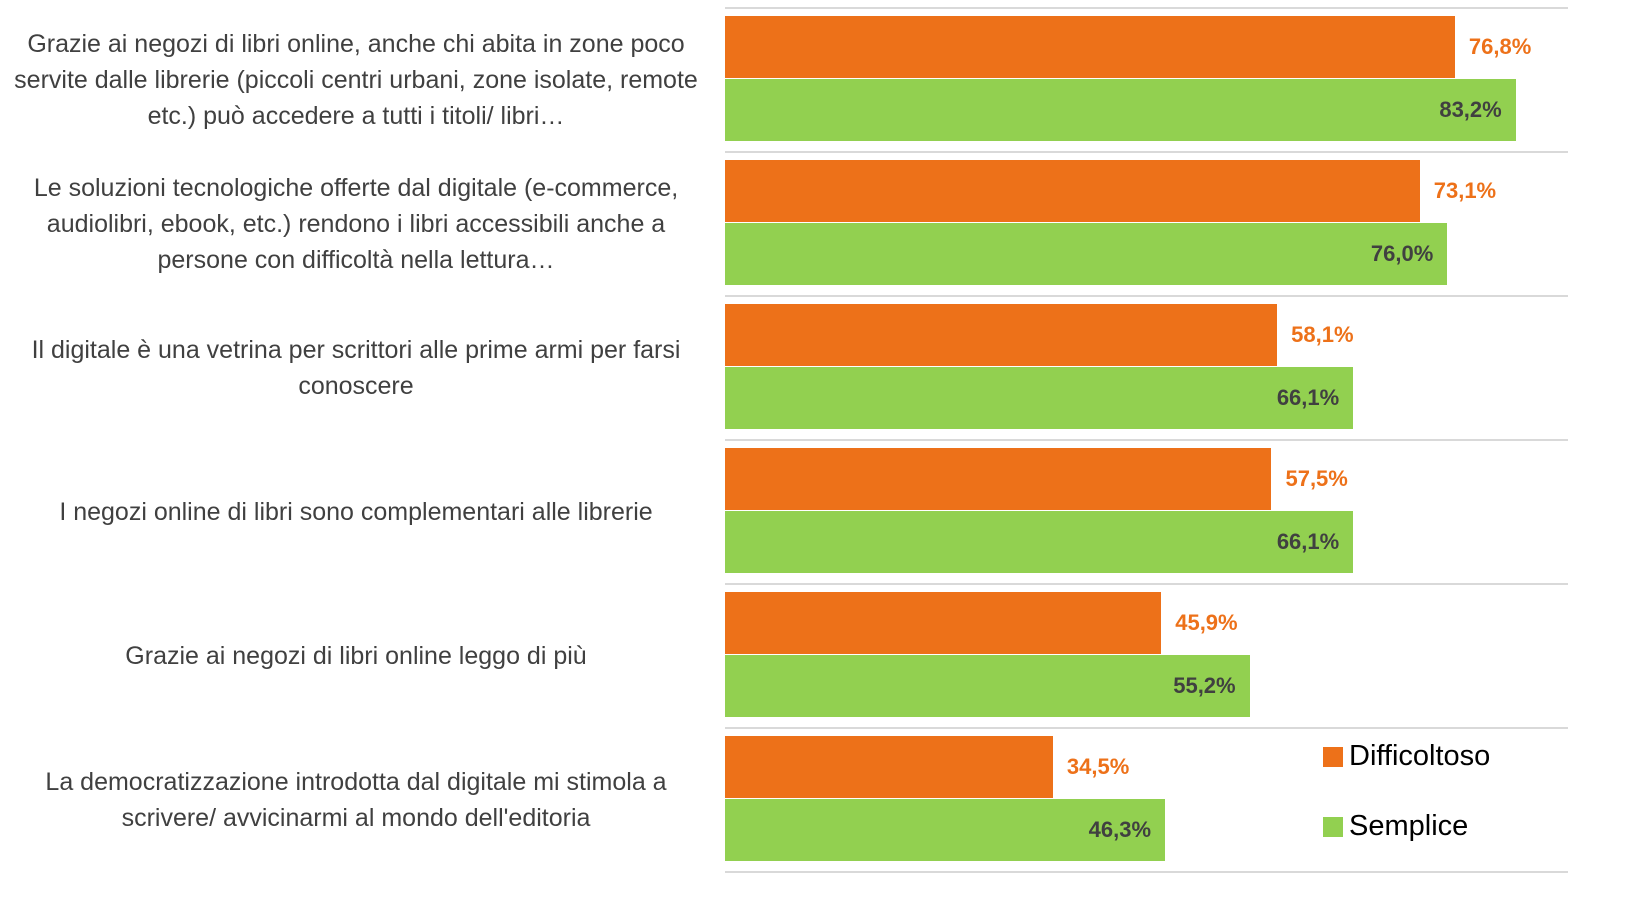 The width and height of the screenshot is (1625, 899). I want to click on legend-item: Difficoltoso, so click(1406, 756).